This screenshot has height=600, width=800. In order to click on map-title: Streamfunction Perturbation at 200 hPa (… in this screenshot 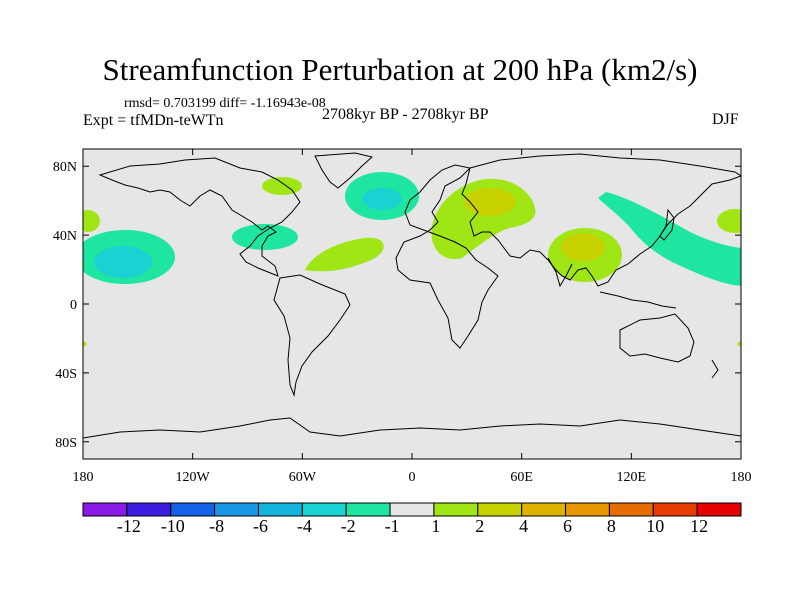, I will do `click(400, 69)`.